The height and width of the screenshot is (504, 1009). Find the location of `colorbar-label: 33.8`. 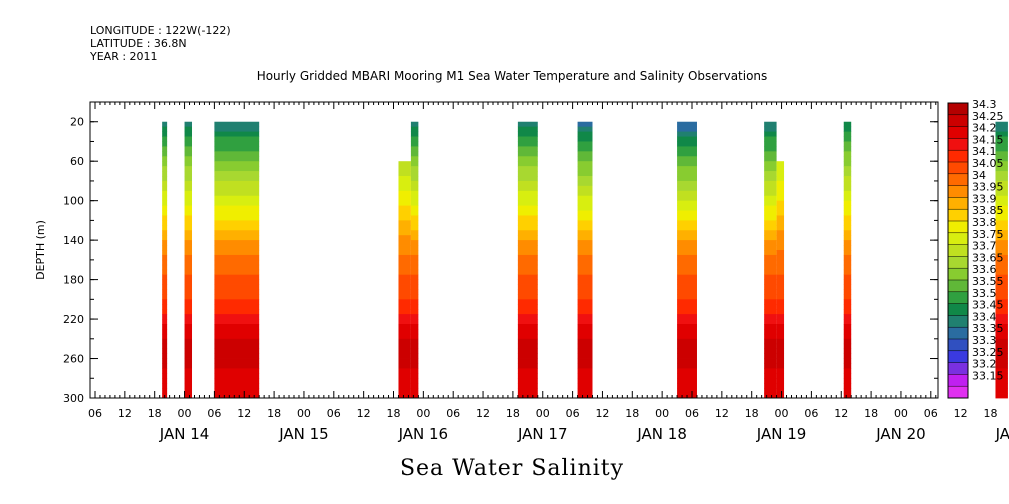

colorbar-label: 33.8 is located at coordinates (984, 222).